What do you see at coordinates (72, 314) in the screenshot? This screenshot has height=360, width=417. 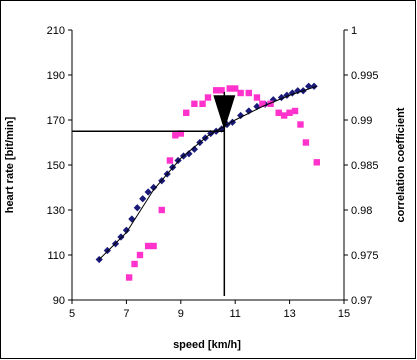 I see `x-tick-label: 5` at bounding box center [72, 314].